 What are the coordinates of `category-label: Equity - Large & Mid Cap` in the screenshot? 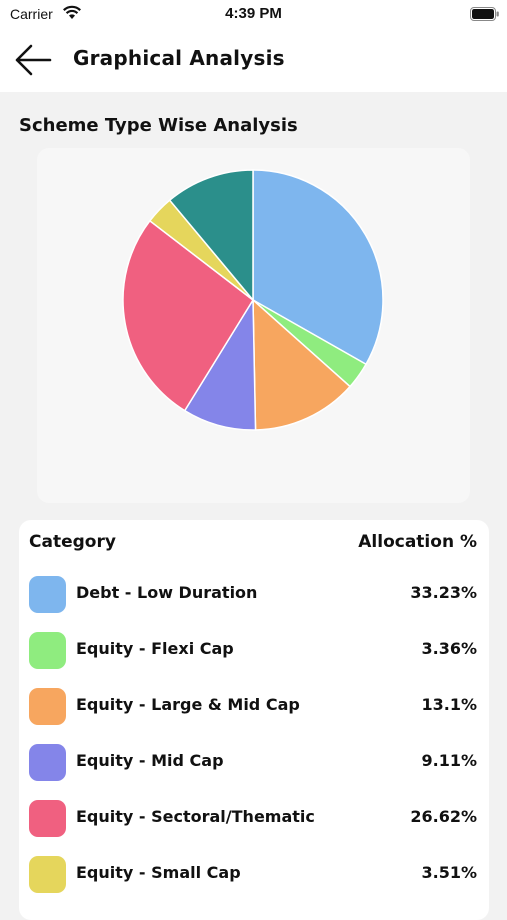 It's located at (188, 704).